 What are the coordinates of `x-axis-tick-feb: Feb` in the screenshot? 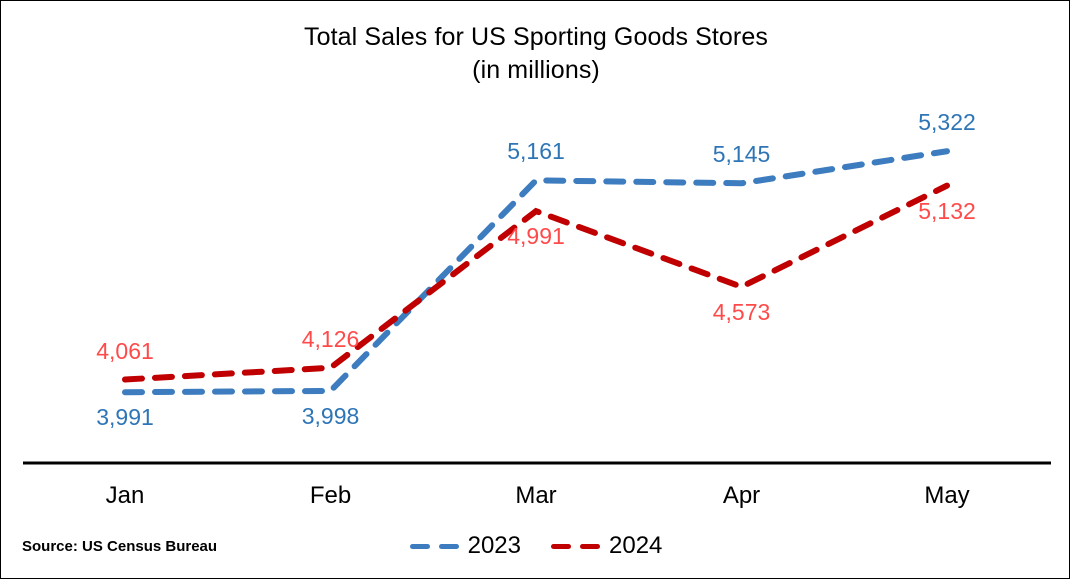 It's located at (330, 495).